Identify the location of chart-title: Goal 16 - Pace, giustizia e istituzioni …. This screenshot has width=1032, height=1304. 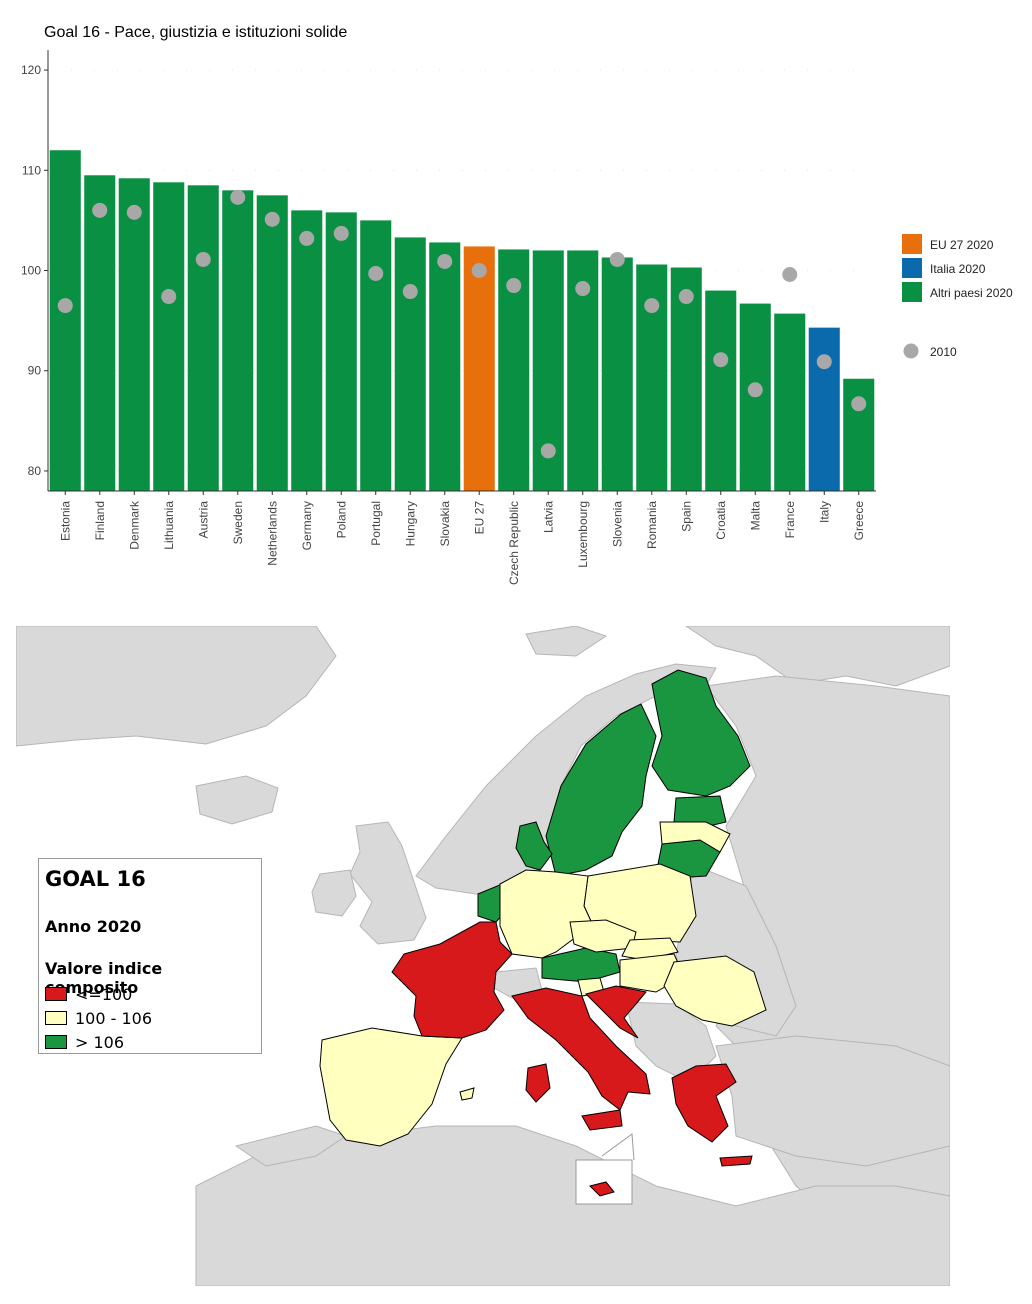
(195, 32).